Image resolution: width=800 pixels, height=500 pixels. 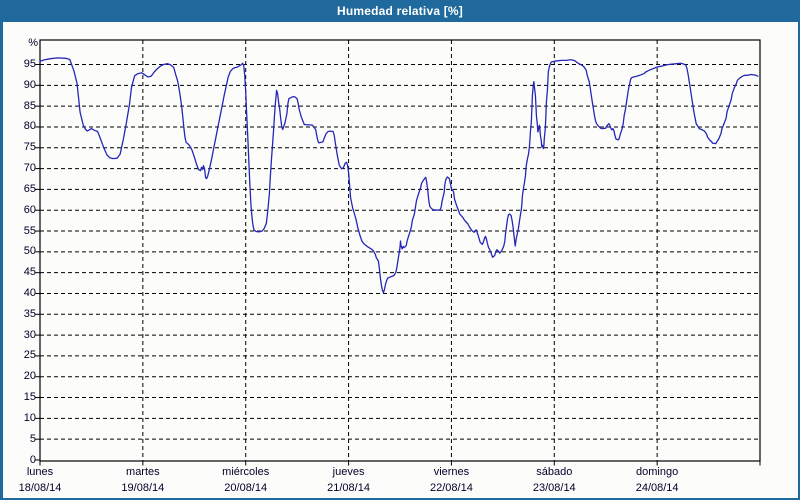 What do you see at coordinates (29, 230) in the screenshot?
I see `y-tick-label: 55` at bounding box center [29, 230].